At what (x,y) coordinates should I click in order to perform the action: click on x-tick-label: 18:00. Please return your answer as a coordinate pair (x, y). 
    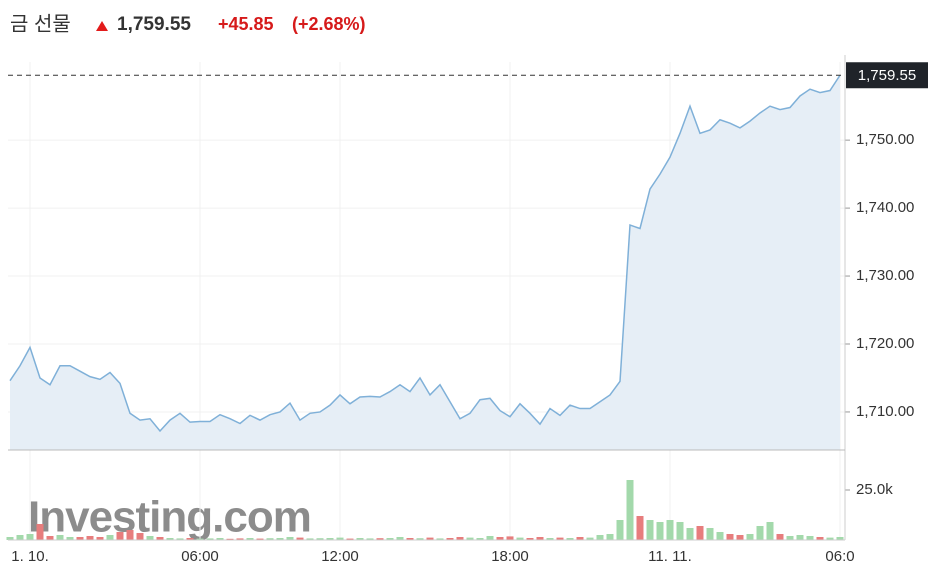
    Looking at the image, I should click on (510, 556).